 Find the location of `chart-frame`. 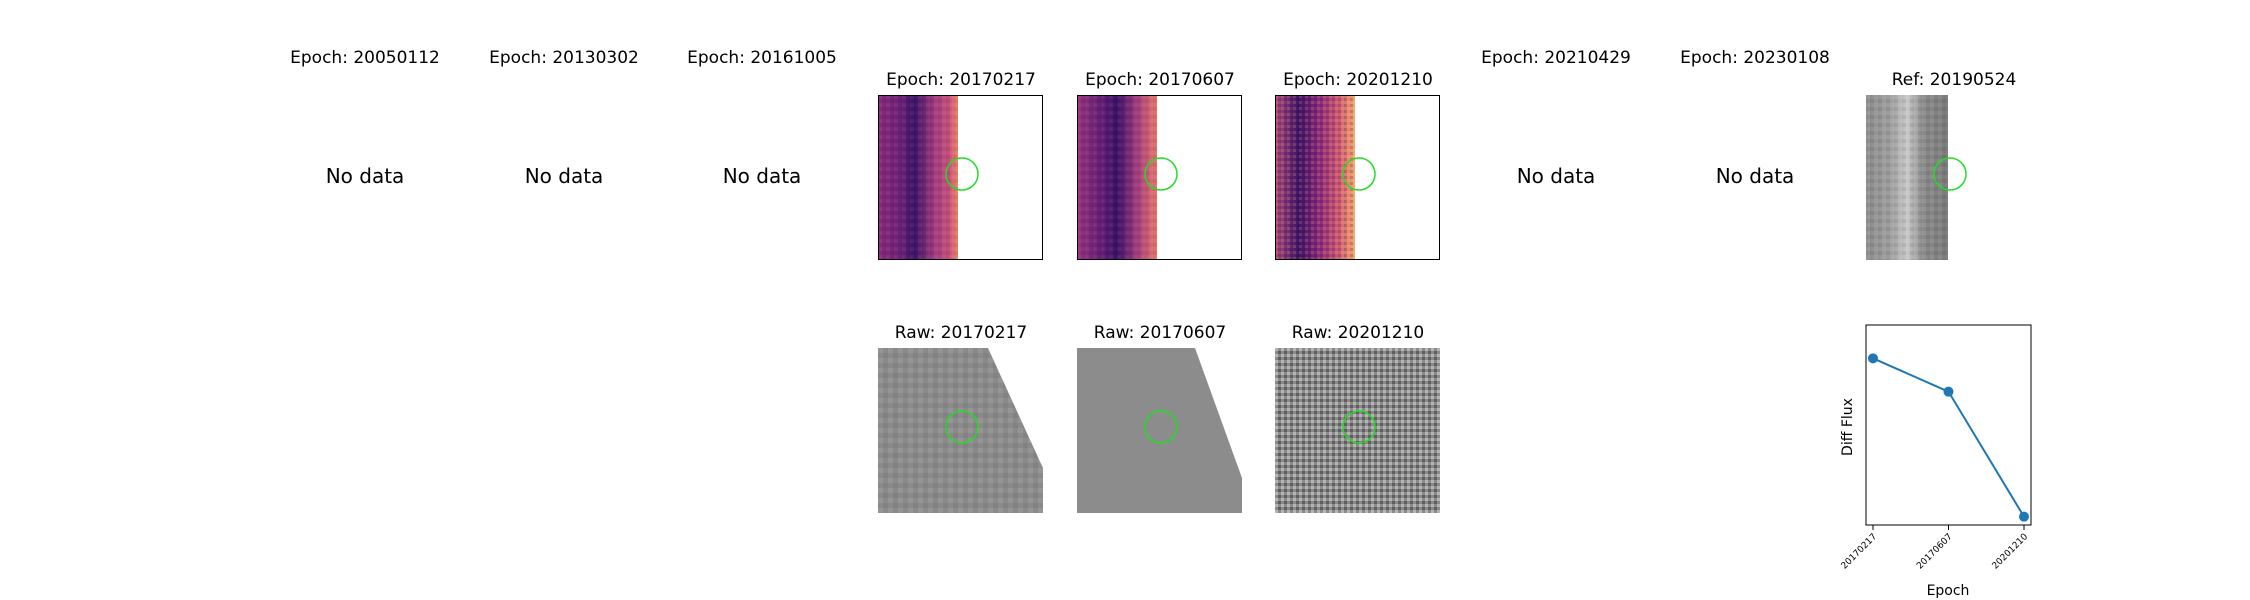

chart-frame is located at coordinates (1948, 425).